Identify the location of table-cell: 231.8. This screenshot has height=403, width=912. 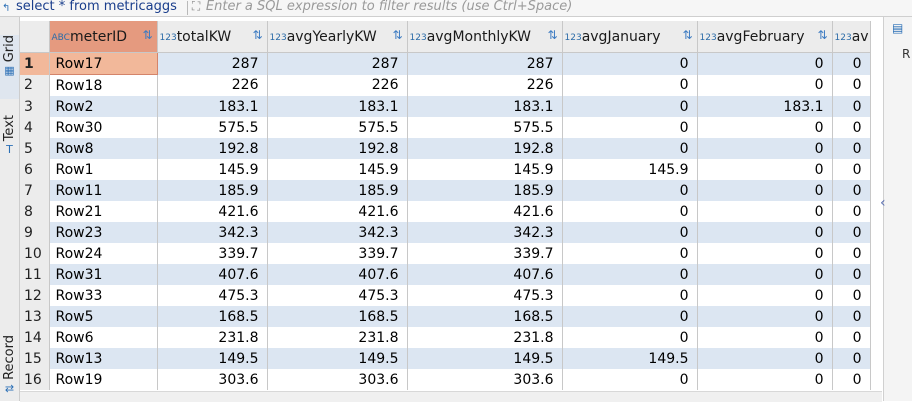
(337, 337).